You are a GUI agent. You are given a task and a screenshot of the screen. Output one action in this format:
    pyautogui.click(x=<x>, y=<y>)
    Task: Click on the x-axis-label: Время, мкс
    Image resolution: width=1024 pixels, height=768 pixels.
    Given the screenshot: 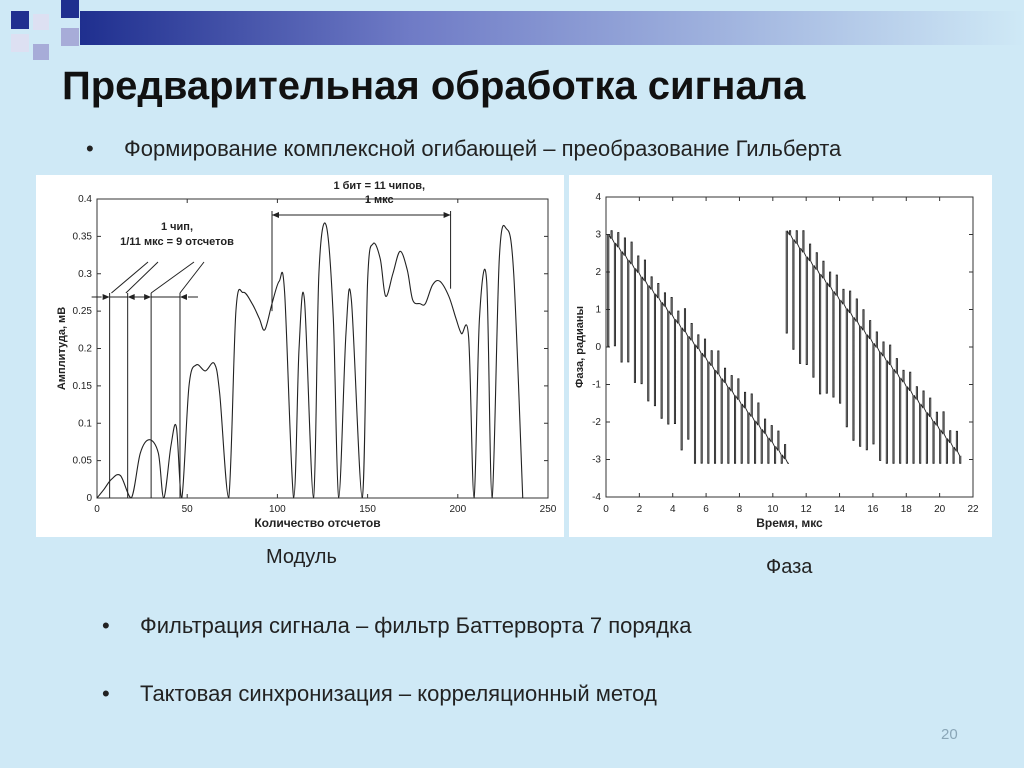 What is the action you would take?
    pyautogui.click(x=789, y=523)
    